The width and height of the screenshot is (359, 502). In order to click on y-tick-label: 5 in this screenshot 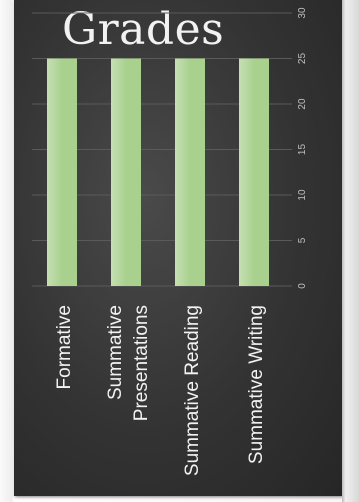, I will do `click(302, 240)`.